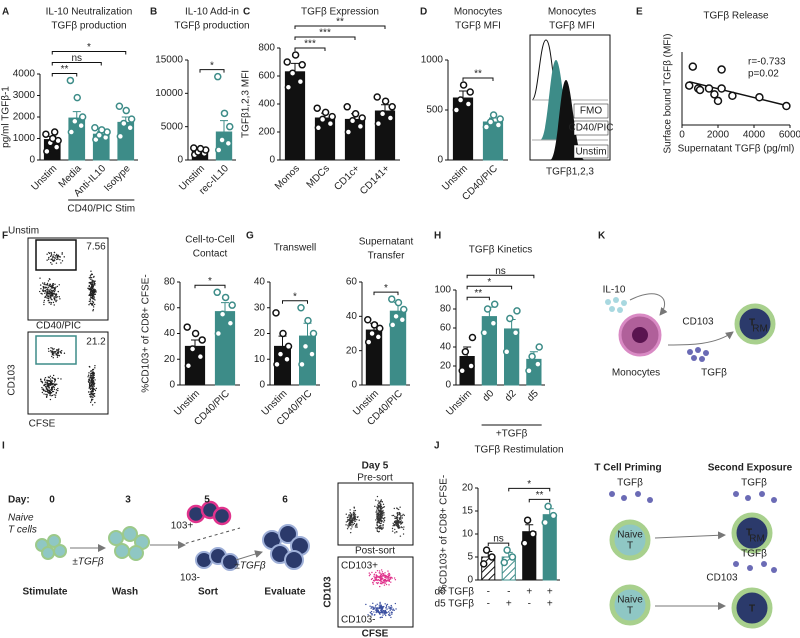  What do you see at coordinates (432, 60) in the screenshot?
I see `y-tick-label: 1000` at bounding box center [432, 60].